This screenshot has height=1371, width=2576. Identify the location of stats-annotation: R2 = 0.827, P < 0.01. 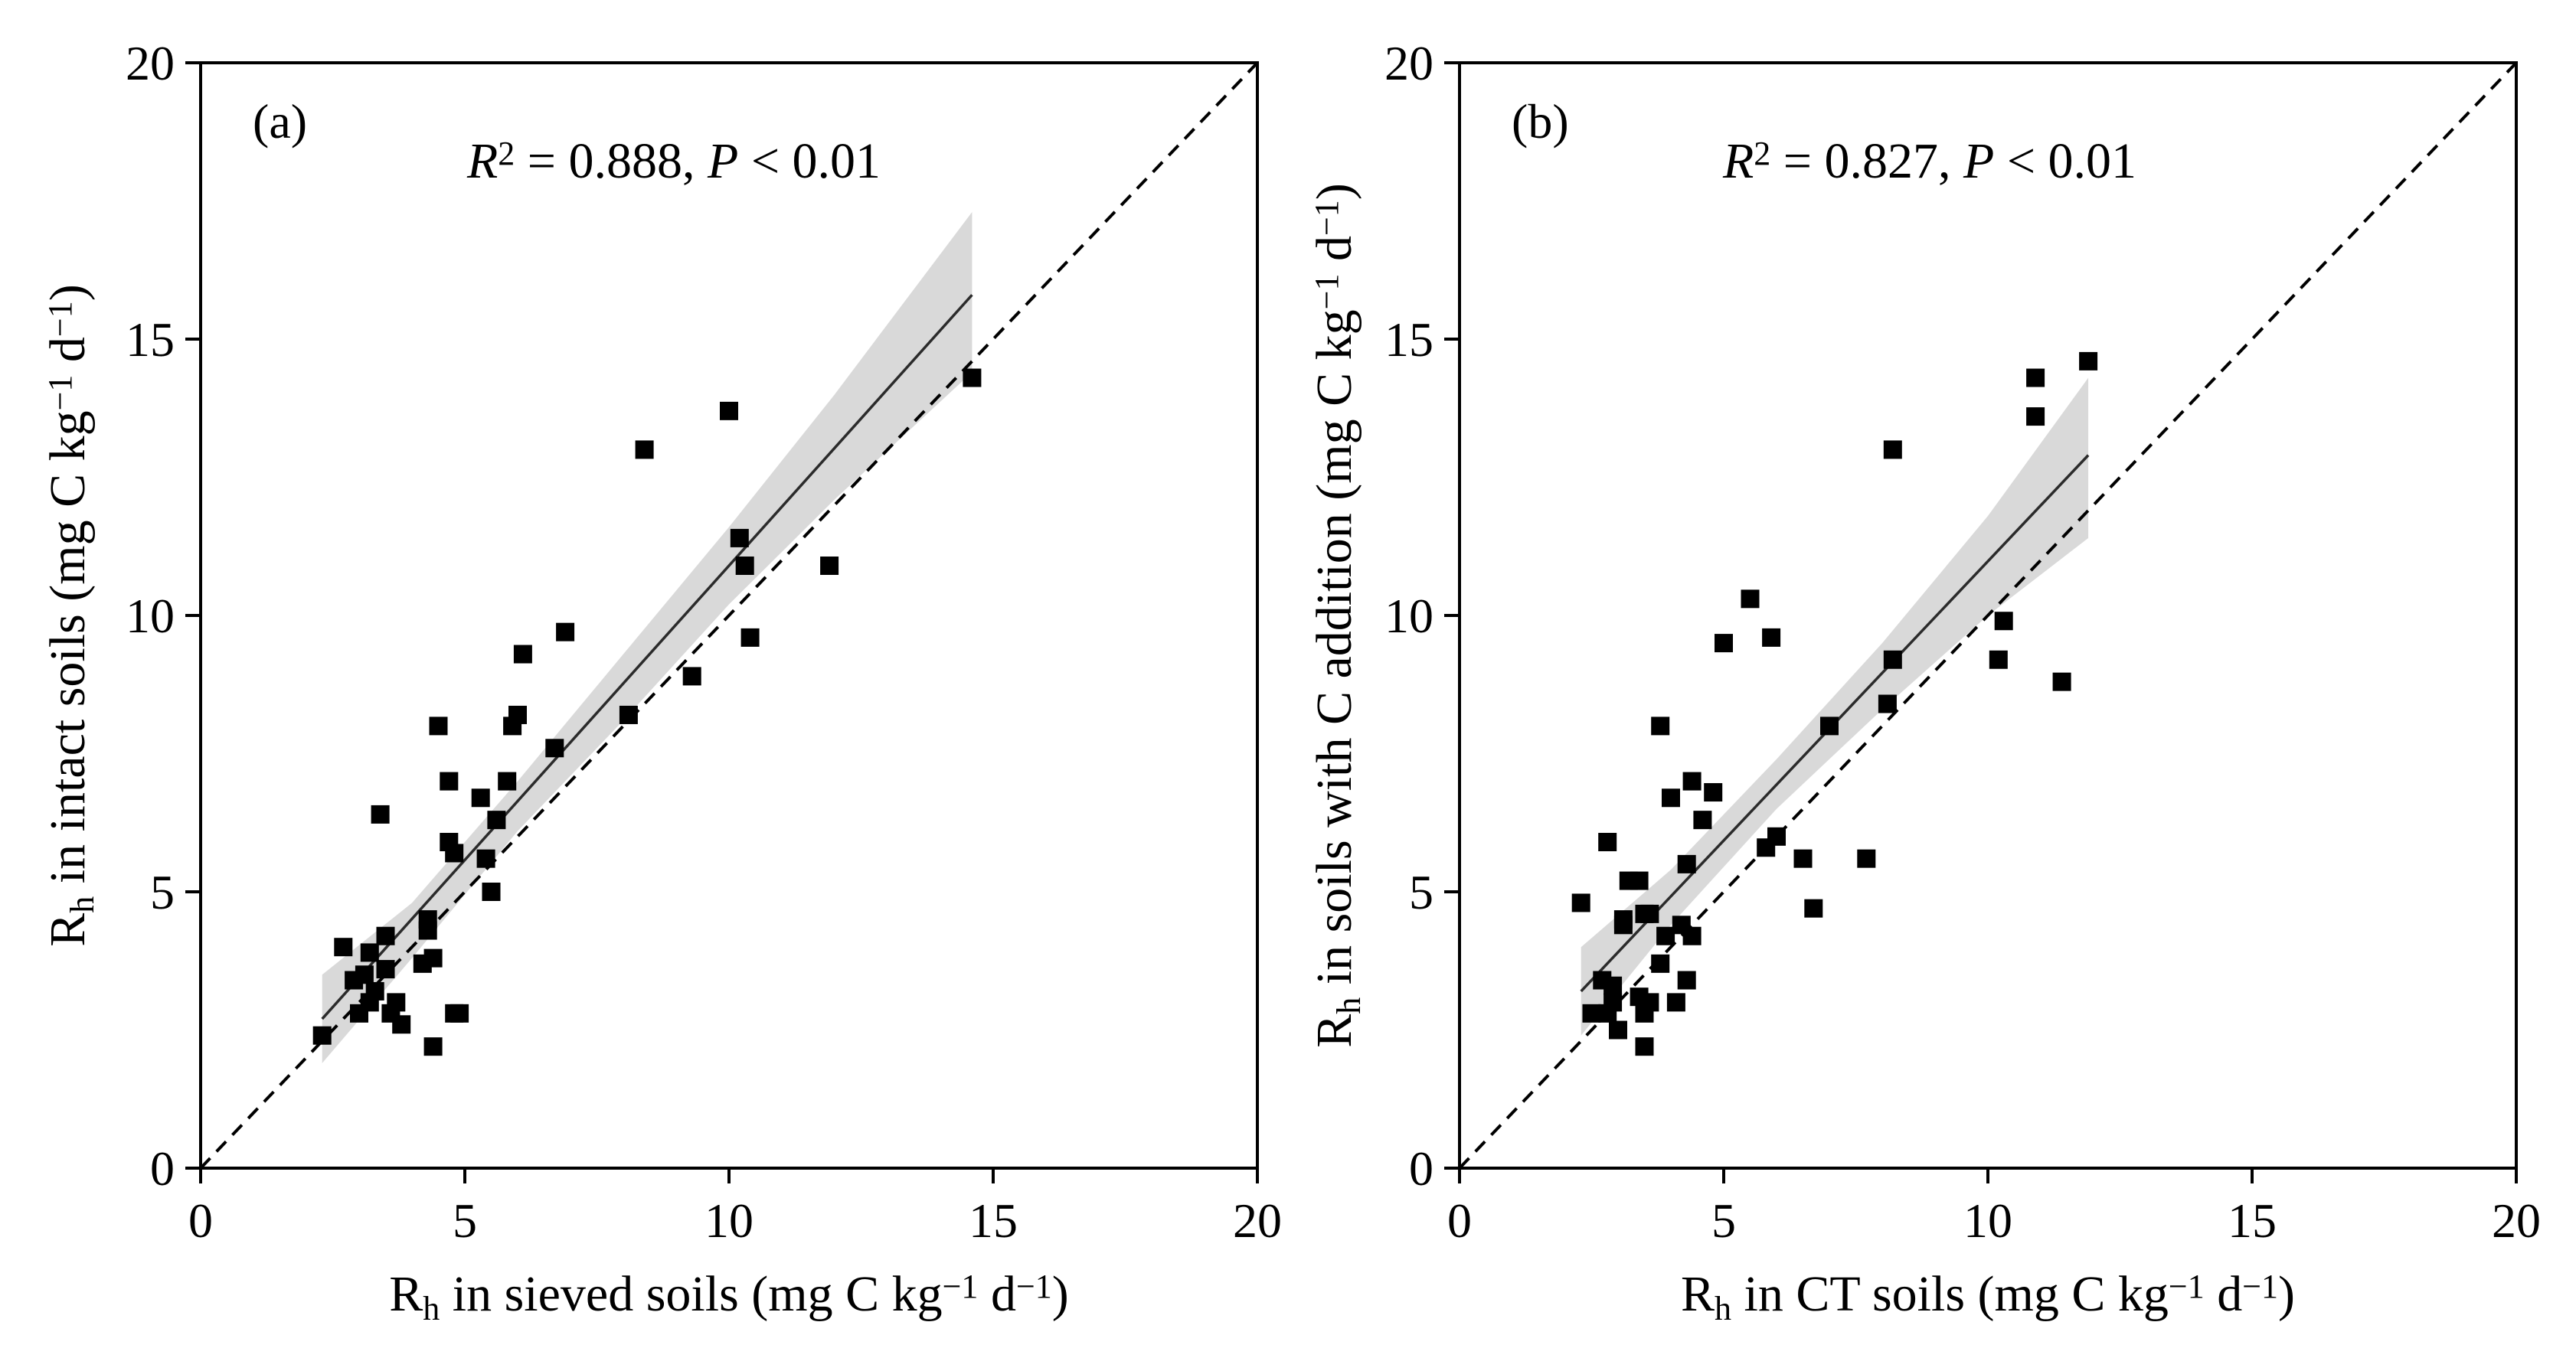
(1929, 161).